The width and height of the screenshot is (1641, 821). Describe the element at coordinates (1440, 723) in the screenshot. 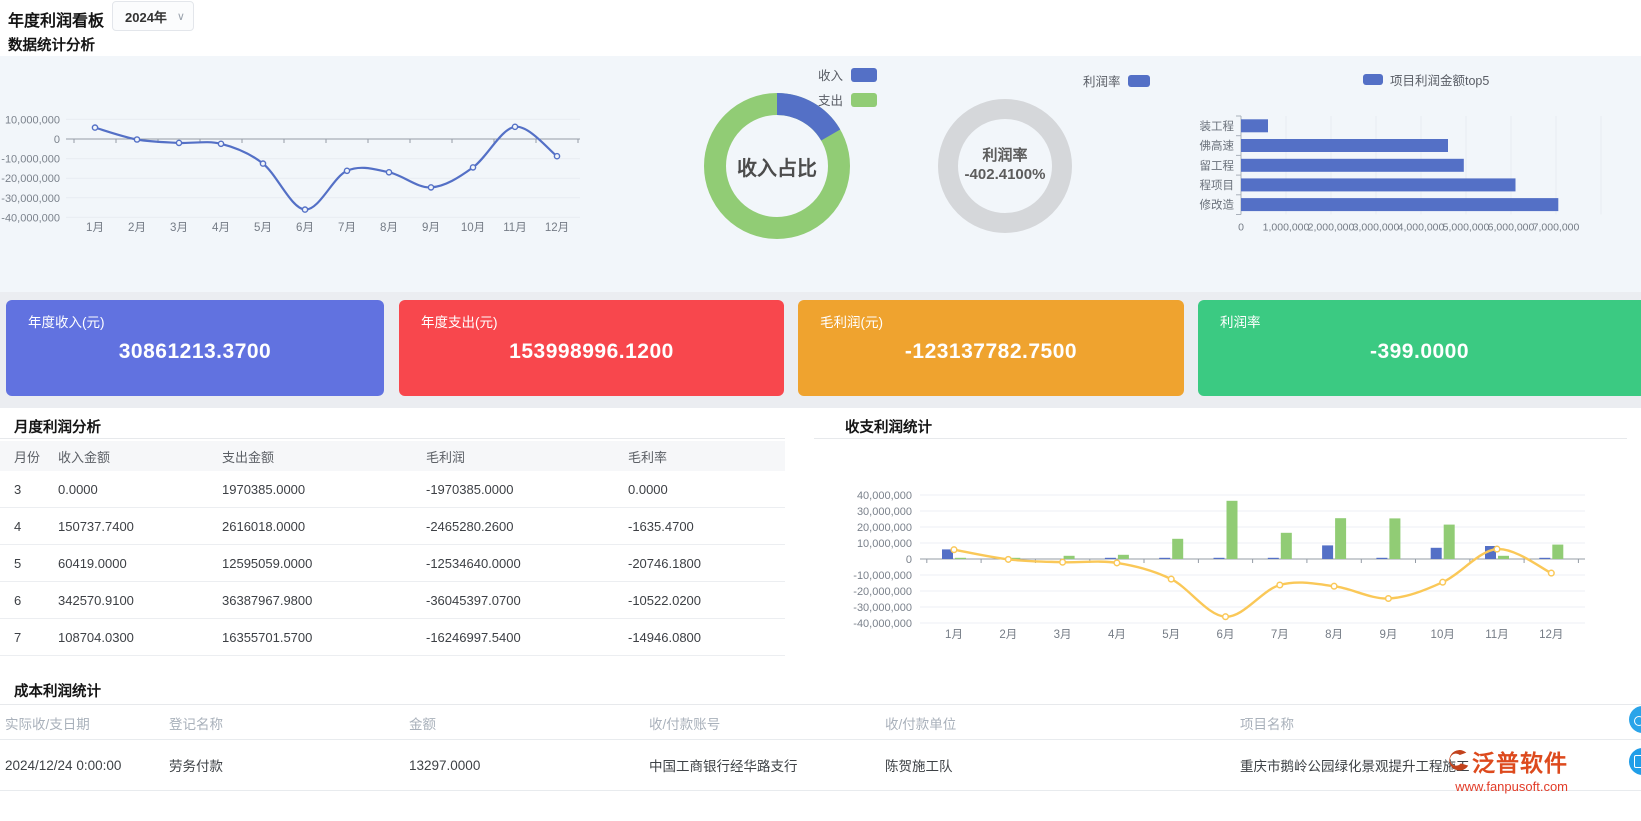

I see `col-project: 项目名称` at that location.